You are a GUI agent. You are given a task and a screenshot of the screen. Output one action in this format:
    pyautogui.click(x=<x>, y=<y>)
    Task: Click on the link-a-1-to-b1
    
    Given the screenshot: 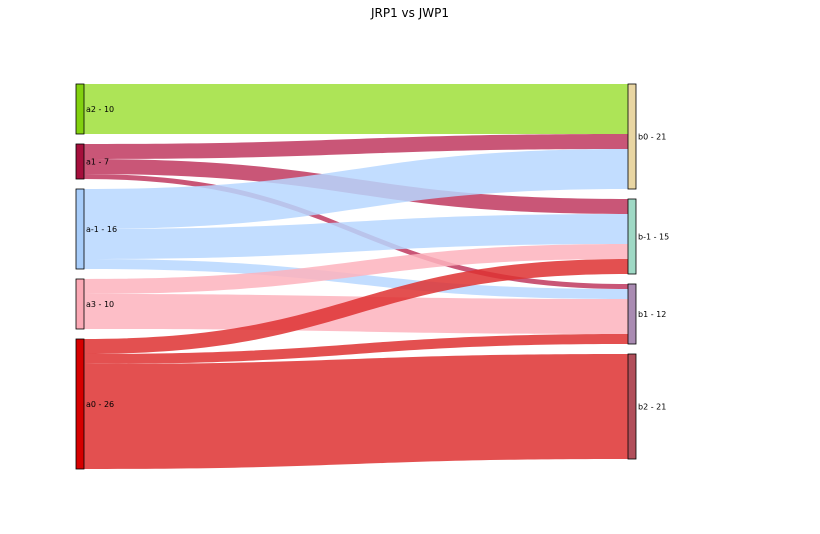 What is the action you would take?
    pyautogui.click(x=356, y=279)
    